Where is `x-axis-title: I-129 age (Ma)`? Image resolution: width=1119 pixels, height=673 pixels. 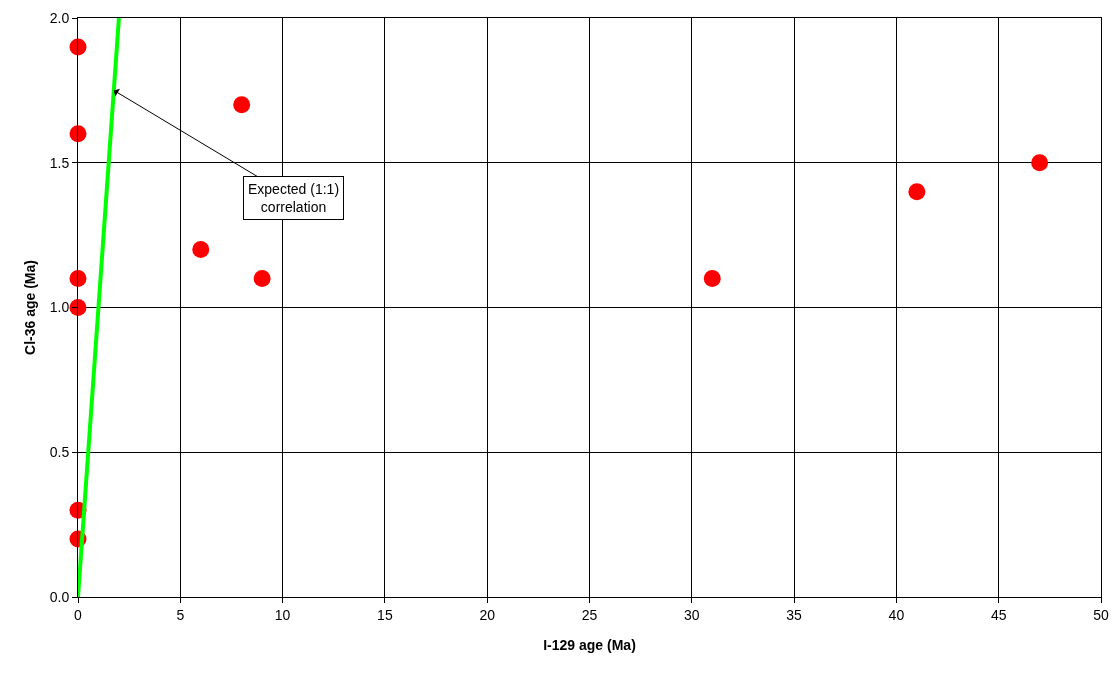
x-axis-title: I-129 age (Ma) is located at coordinates (589, 645).